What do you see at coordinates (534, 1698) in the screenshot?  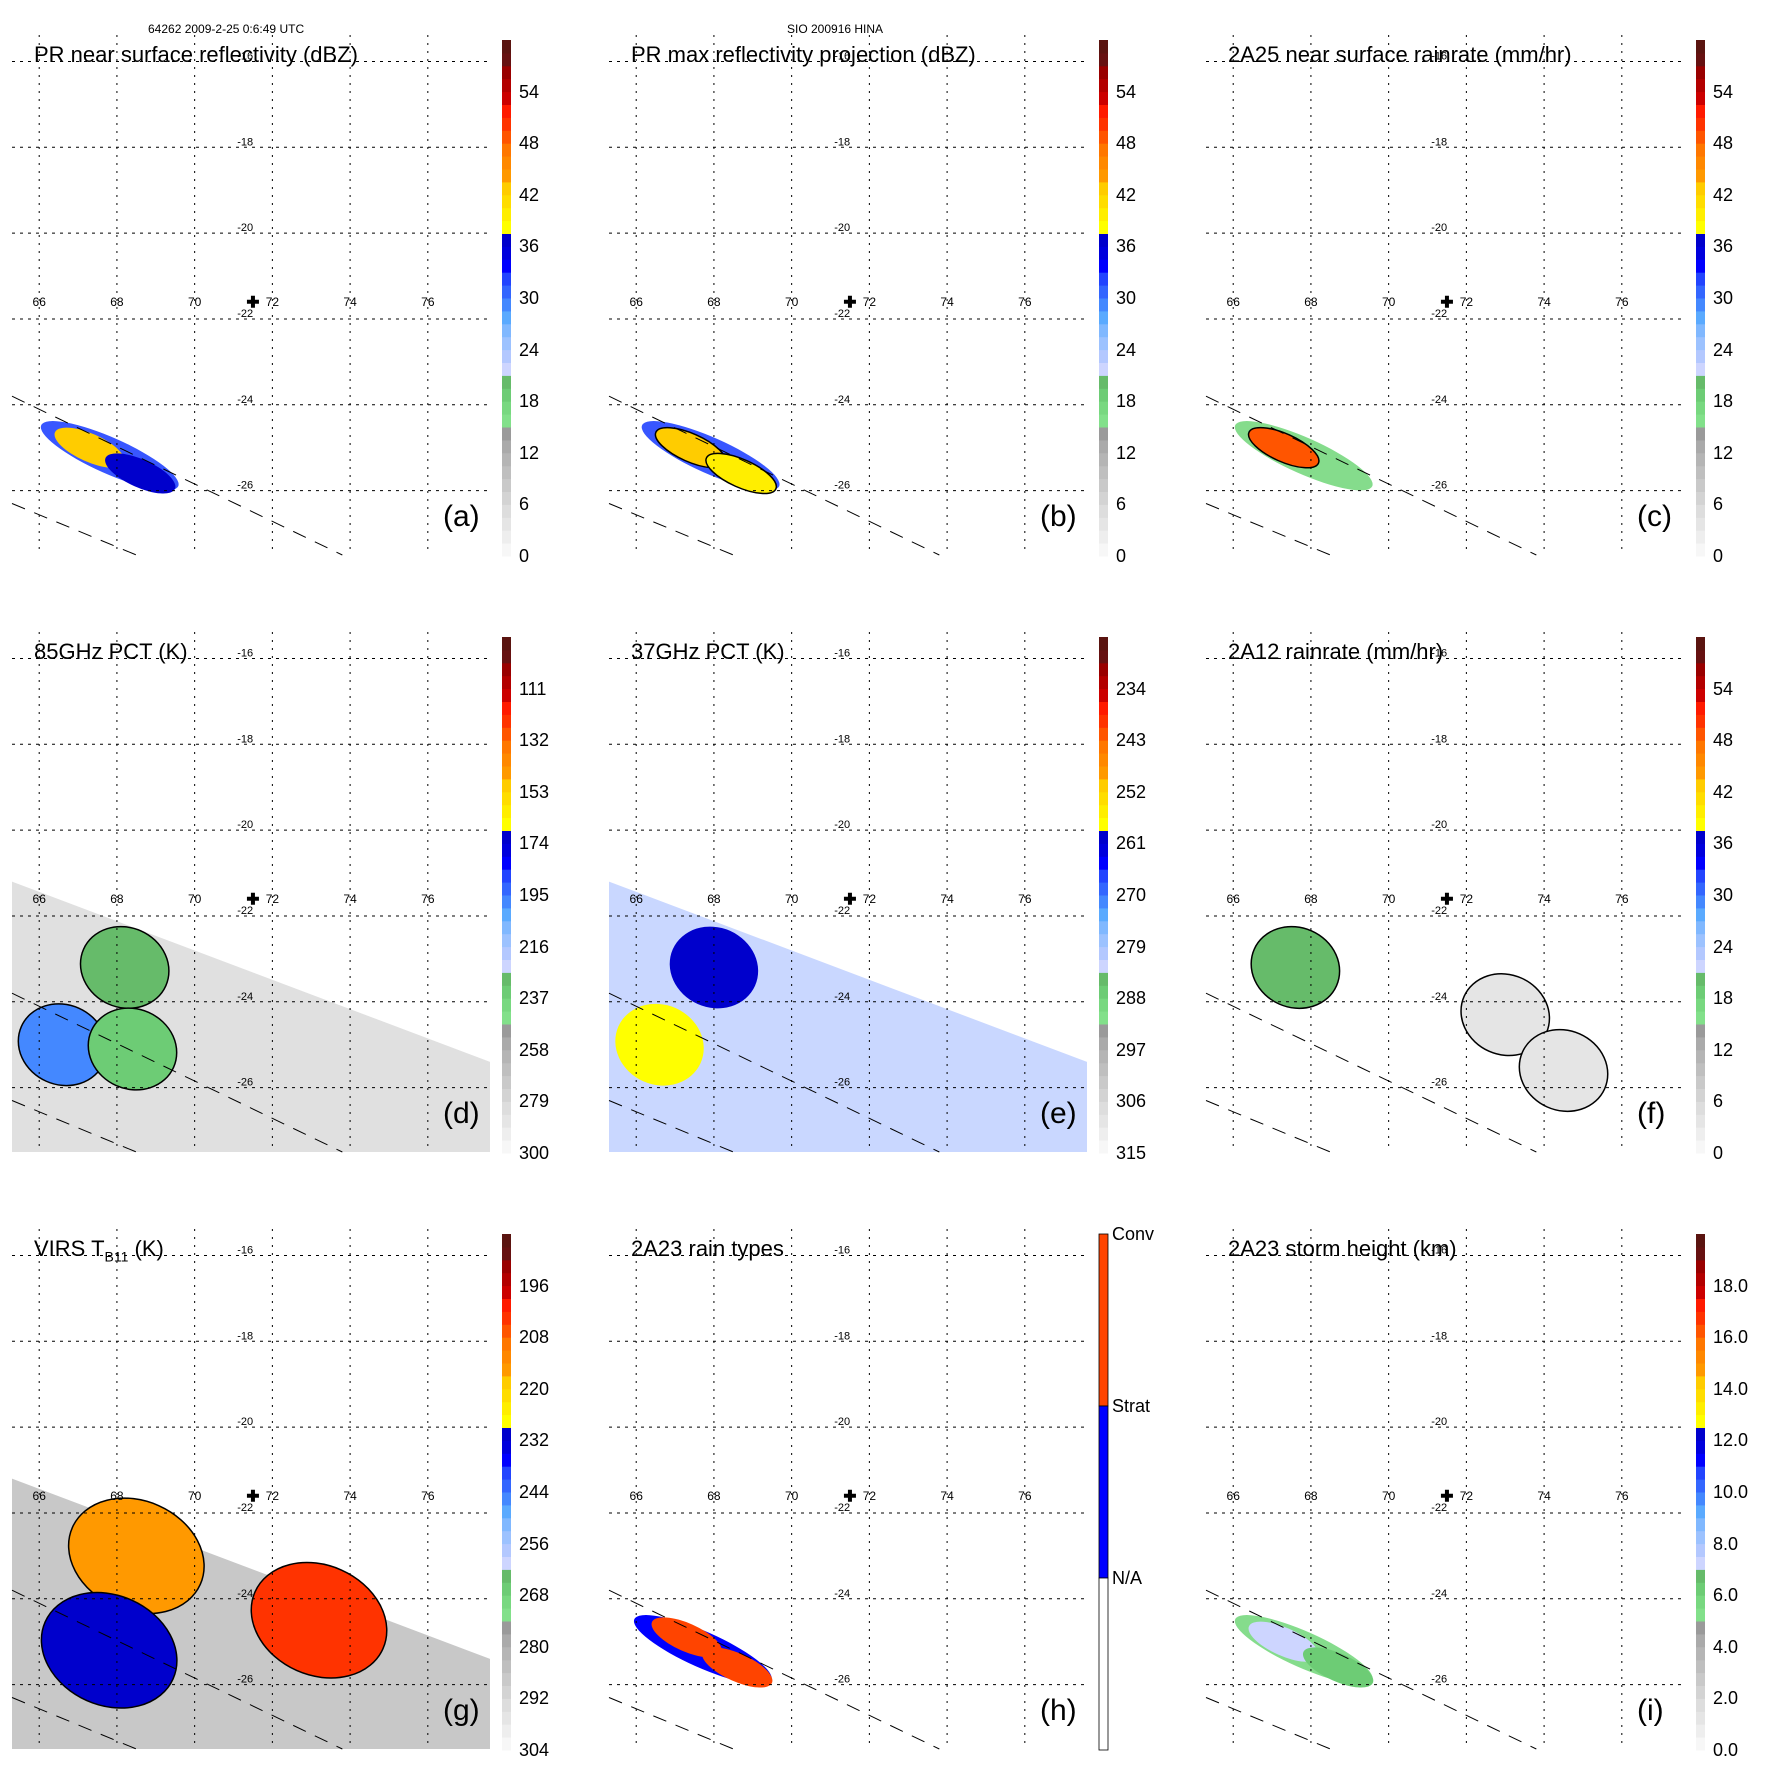 I see `colorbar-tick-label: 292` at bounding box center [534, 1698].